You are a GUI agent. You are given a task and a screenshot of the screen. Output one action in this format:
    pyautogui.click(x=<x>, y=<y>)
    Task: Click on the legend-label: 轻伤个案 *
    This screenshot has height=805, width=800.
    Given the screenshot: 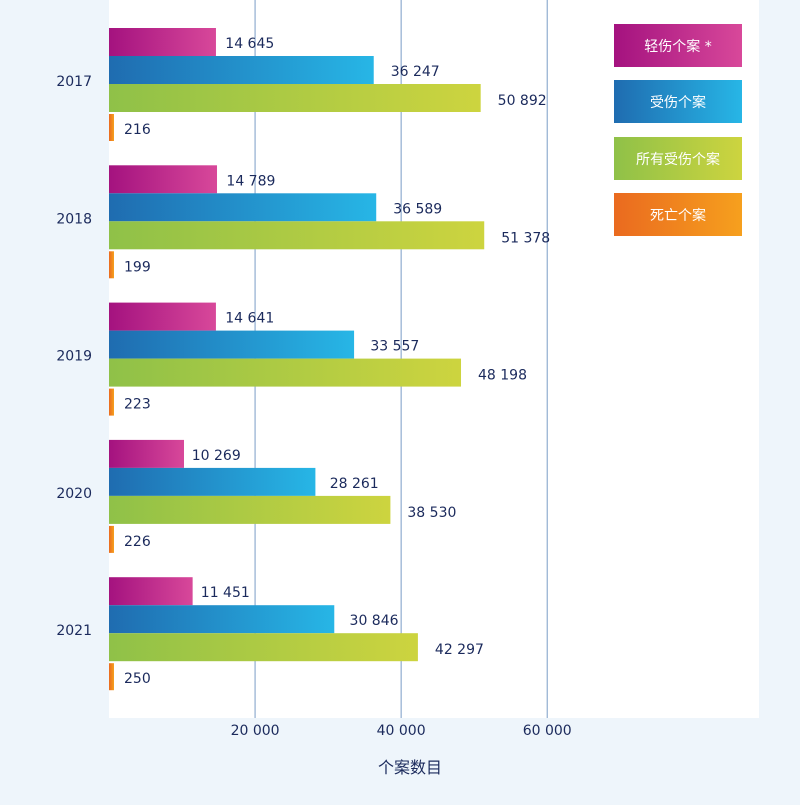 What is the action you would take?
    pyautogui.click(x=678, y=46)
    